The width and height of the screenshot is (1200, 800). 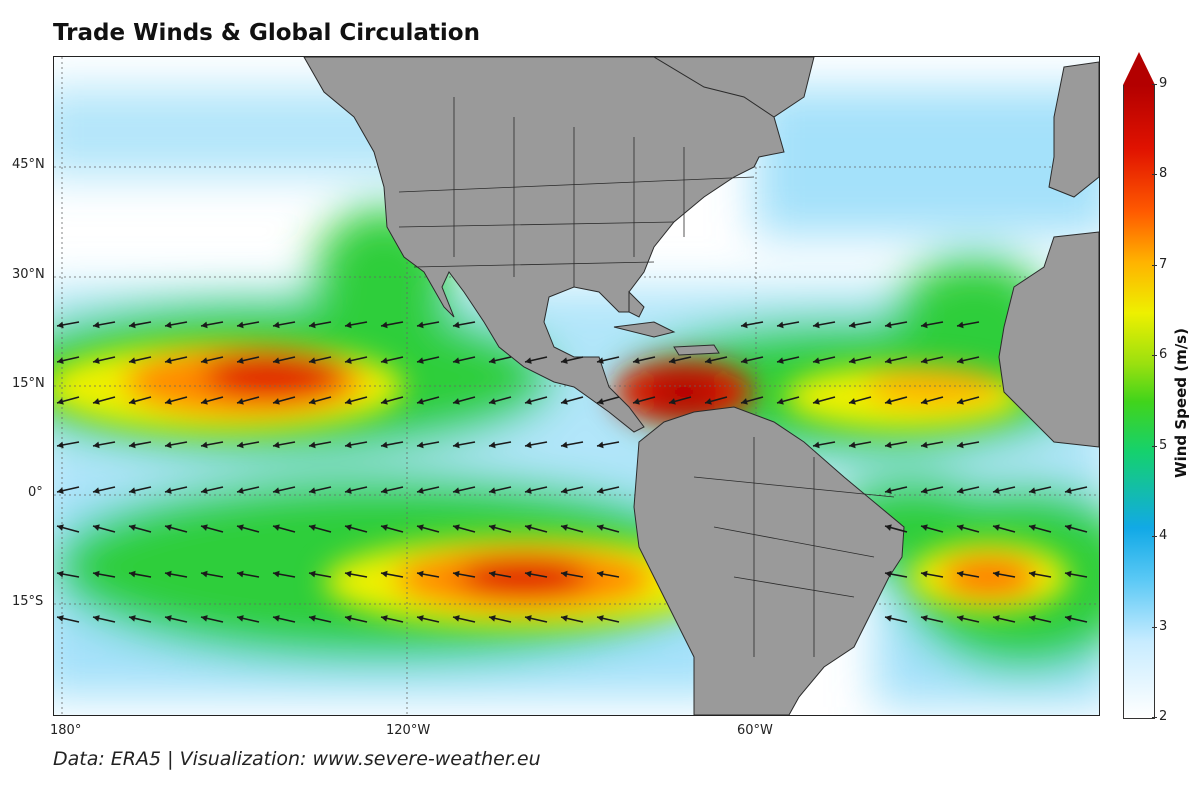 I want to click on colorbar-tick-4: 4, so click(x=1159, y=535).